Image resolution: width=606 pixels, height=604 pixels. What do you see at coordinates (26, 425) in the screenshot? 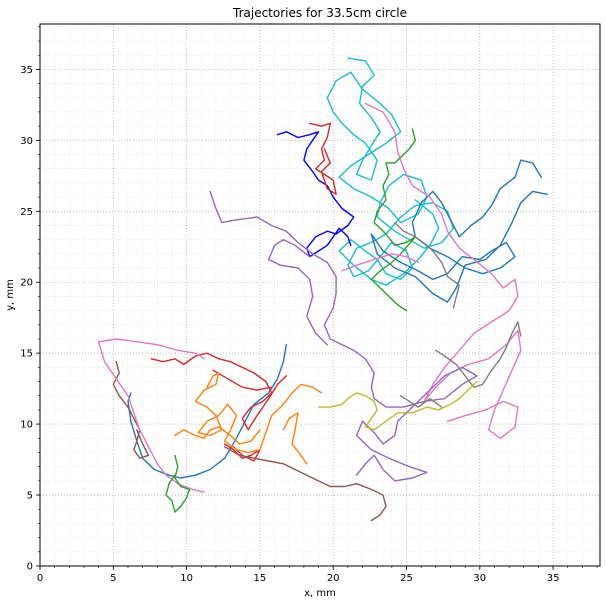
I see `y-tick-label: 10` at bounding box center [26, 425].